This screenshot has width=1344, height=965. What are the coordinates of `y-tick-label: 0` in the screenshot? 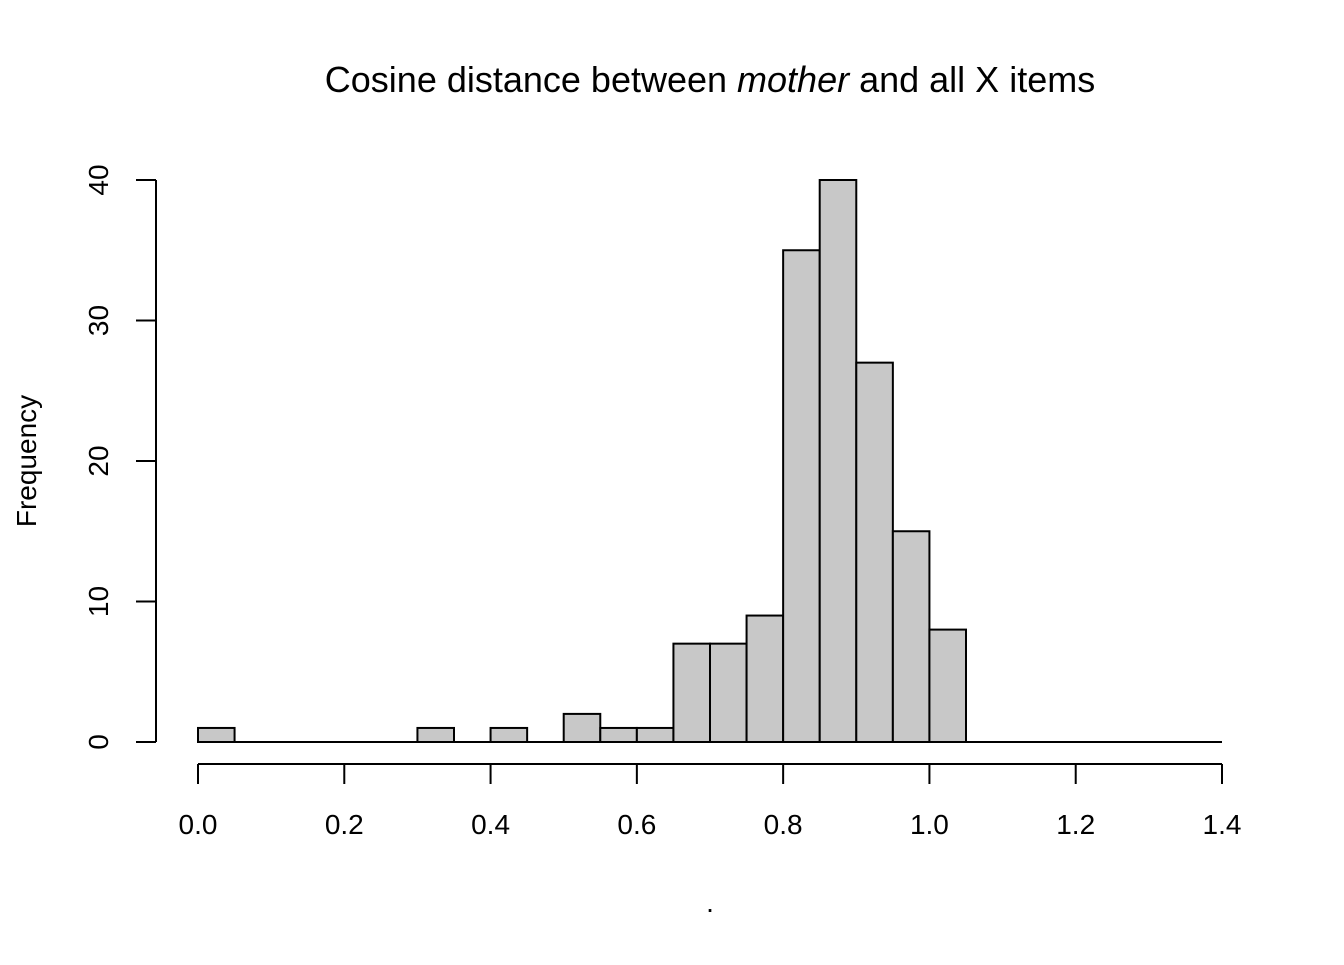 It's located at (98, 742).